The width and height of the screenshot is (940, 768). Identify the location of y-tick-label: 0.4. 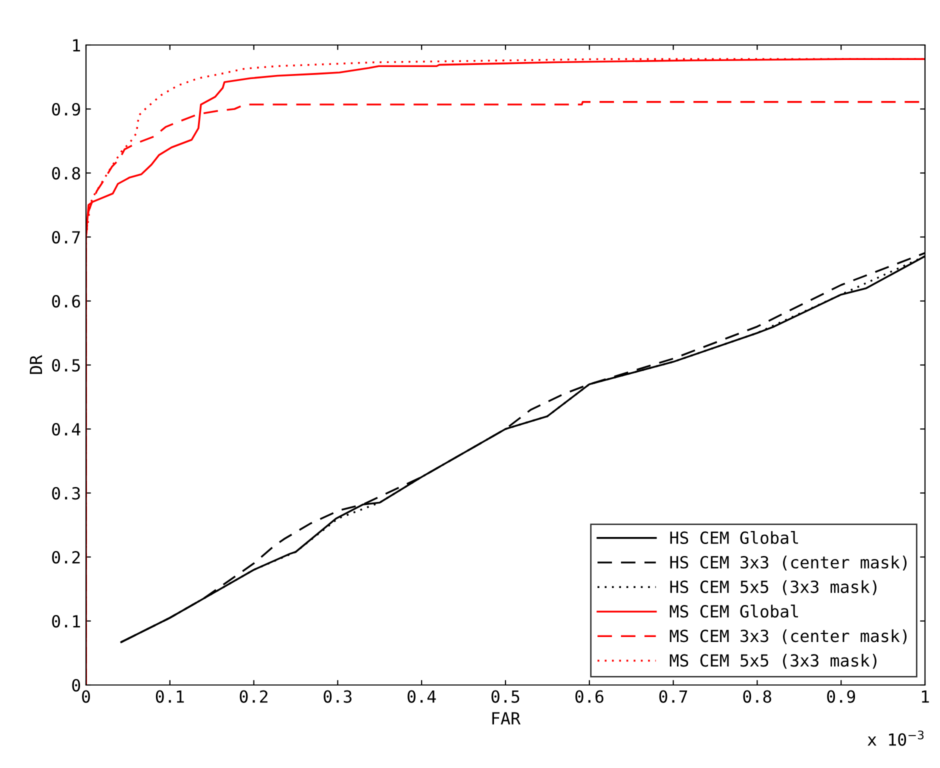
(66, 429).